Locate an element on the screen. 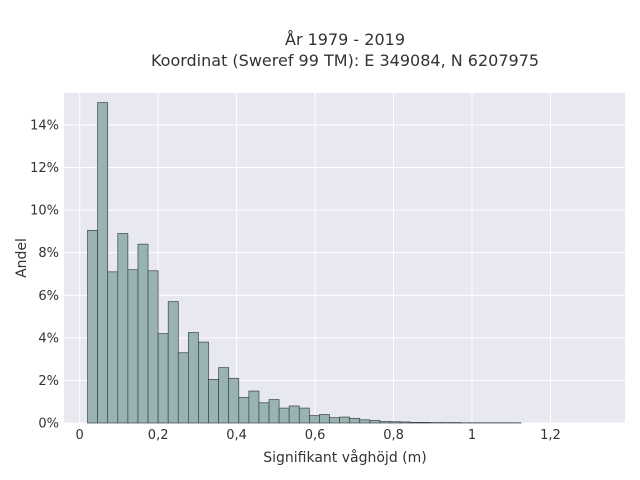 The width and height of the screenshot is (640, 480). y-tick-label: 14% is located at coordinates (44, 125).